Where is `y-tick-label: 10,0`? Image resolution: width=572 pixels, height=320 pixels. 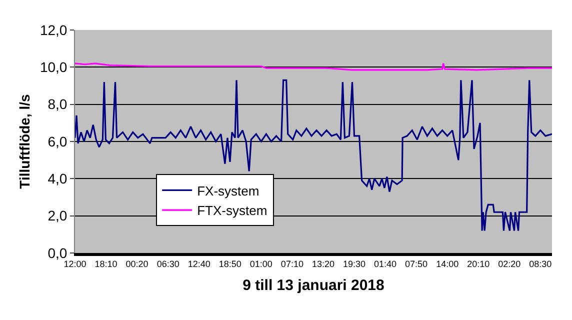
y-tick-label: 10,0 is located at coordinates (54, 67).